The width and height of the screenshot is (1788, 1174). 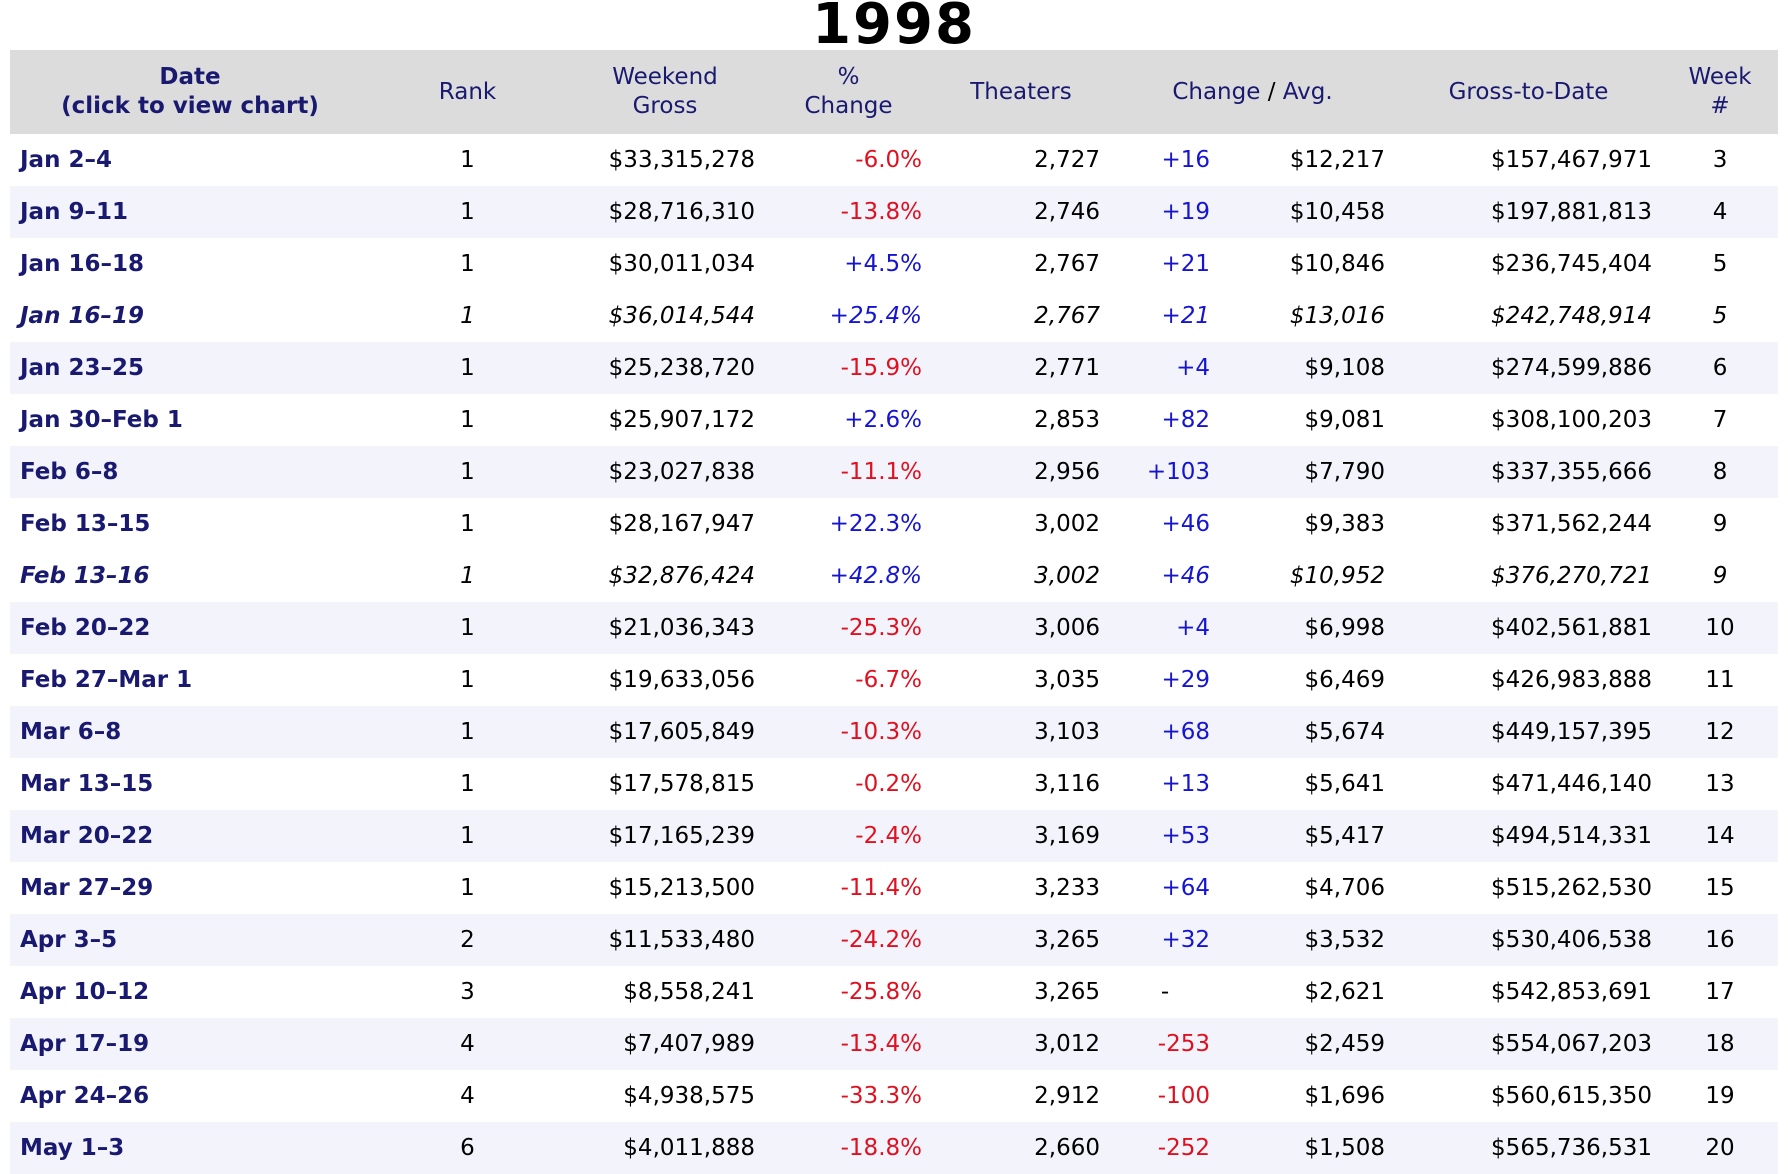 What do you see at coordinates (85, 1044) in the screenshot?
I see `date-link: Apr 17–19` at bounding box center [85, 1044].